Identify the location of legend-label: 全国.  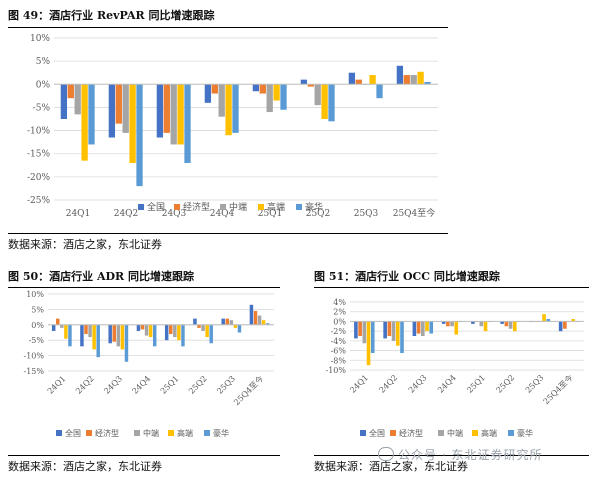
(73, 433).